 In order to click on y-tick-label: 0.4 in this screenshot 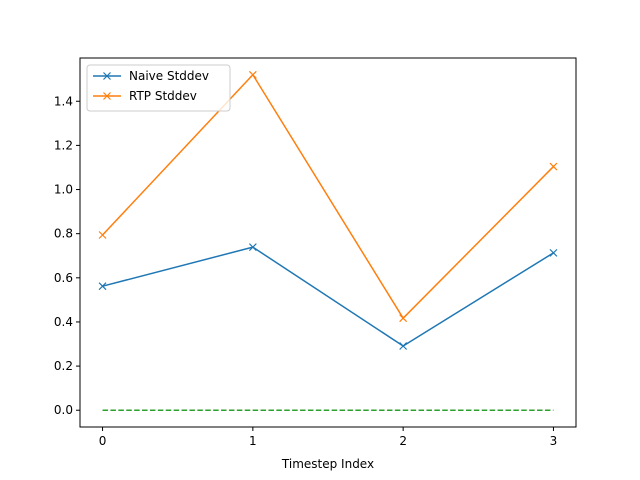, I will do `click(63, 322)`.